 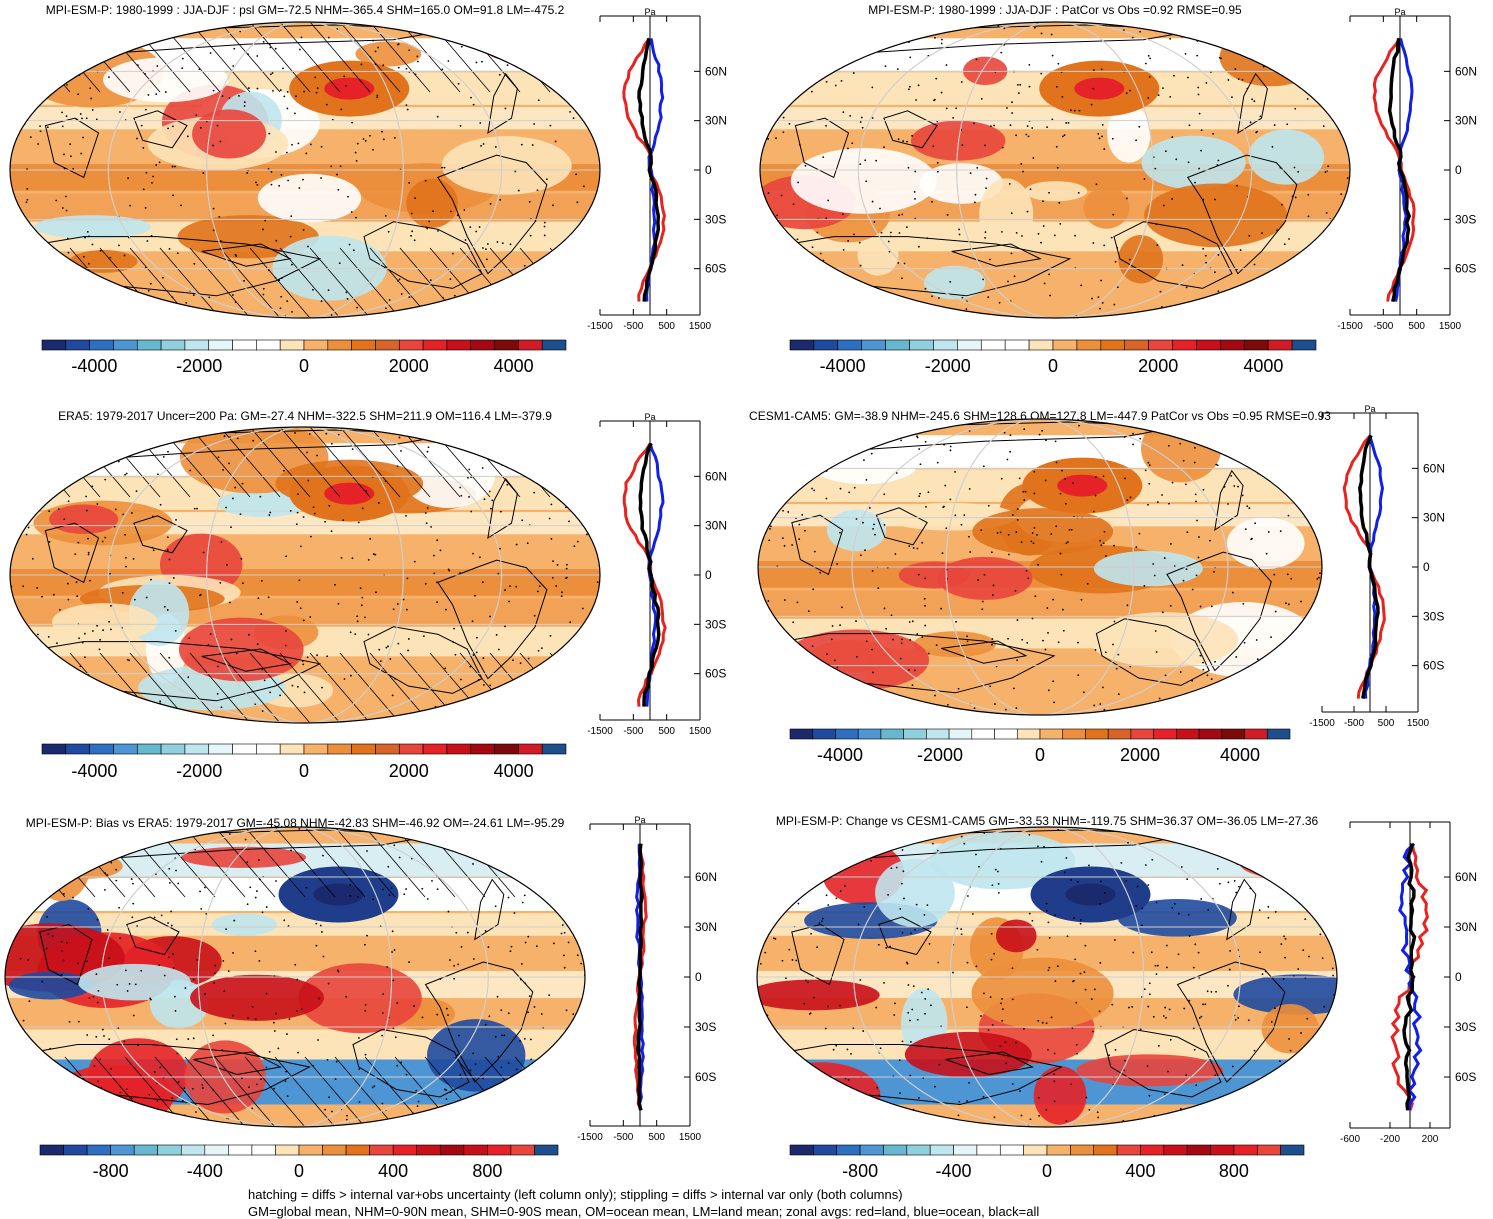 What do you see at coordinates (1055, 273) in the screenshot?
I see `zonal-band` at bounding box center [1055, 273].